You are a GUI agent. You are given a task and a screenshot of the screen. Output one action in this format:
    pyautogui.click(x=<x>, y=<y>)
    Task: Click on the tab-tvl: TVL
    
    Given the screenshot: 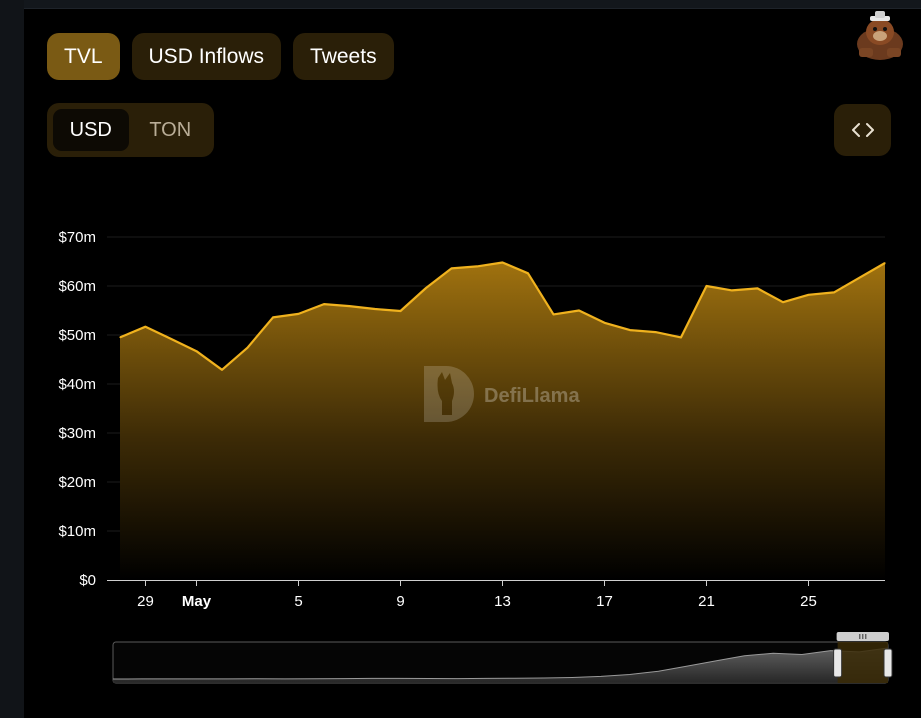 What is the action you would take?
    pyautogui.click(x=83, y=56)
    